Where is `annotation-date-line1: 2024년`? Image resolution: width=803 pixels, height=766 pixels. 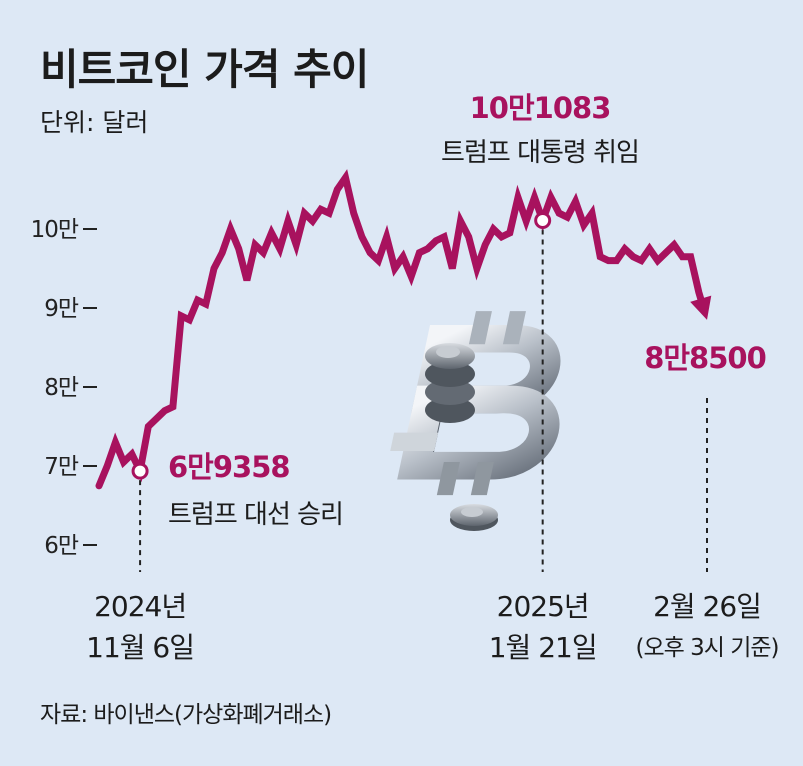 annotation-date-line1: 2024년 is located at coordinates (140, 606).